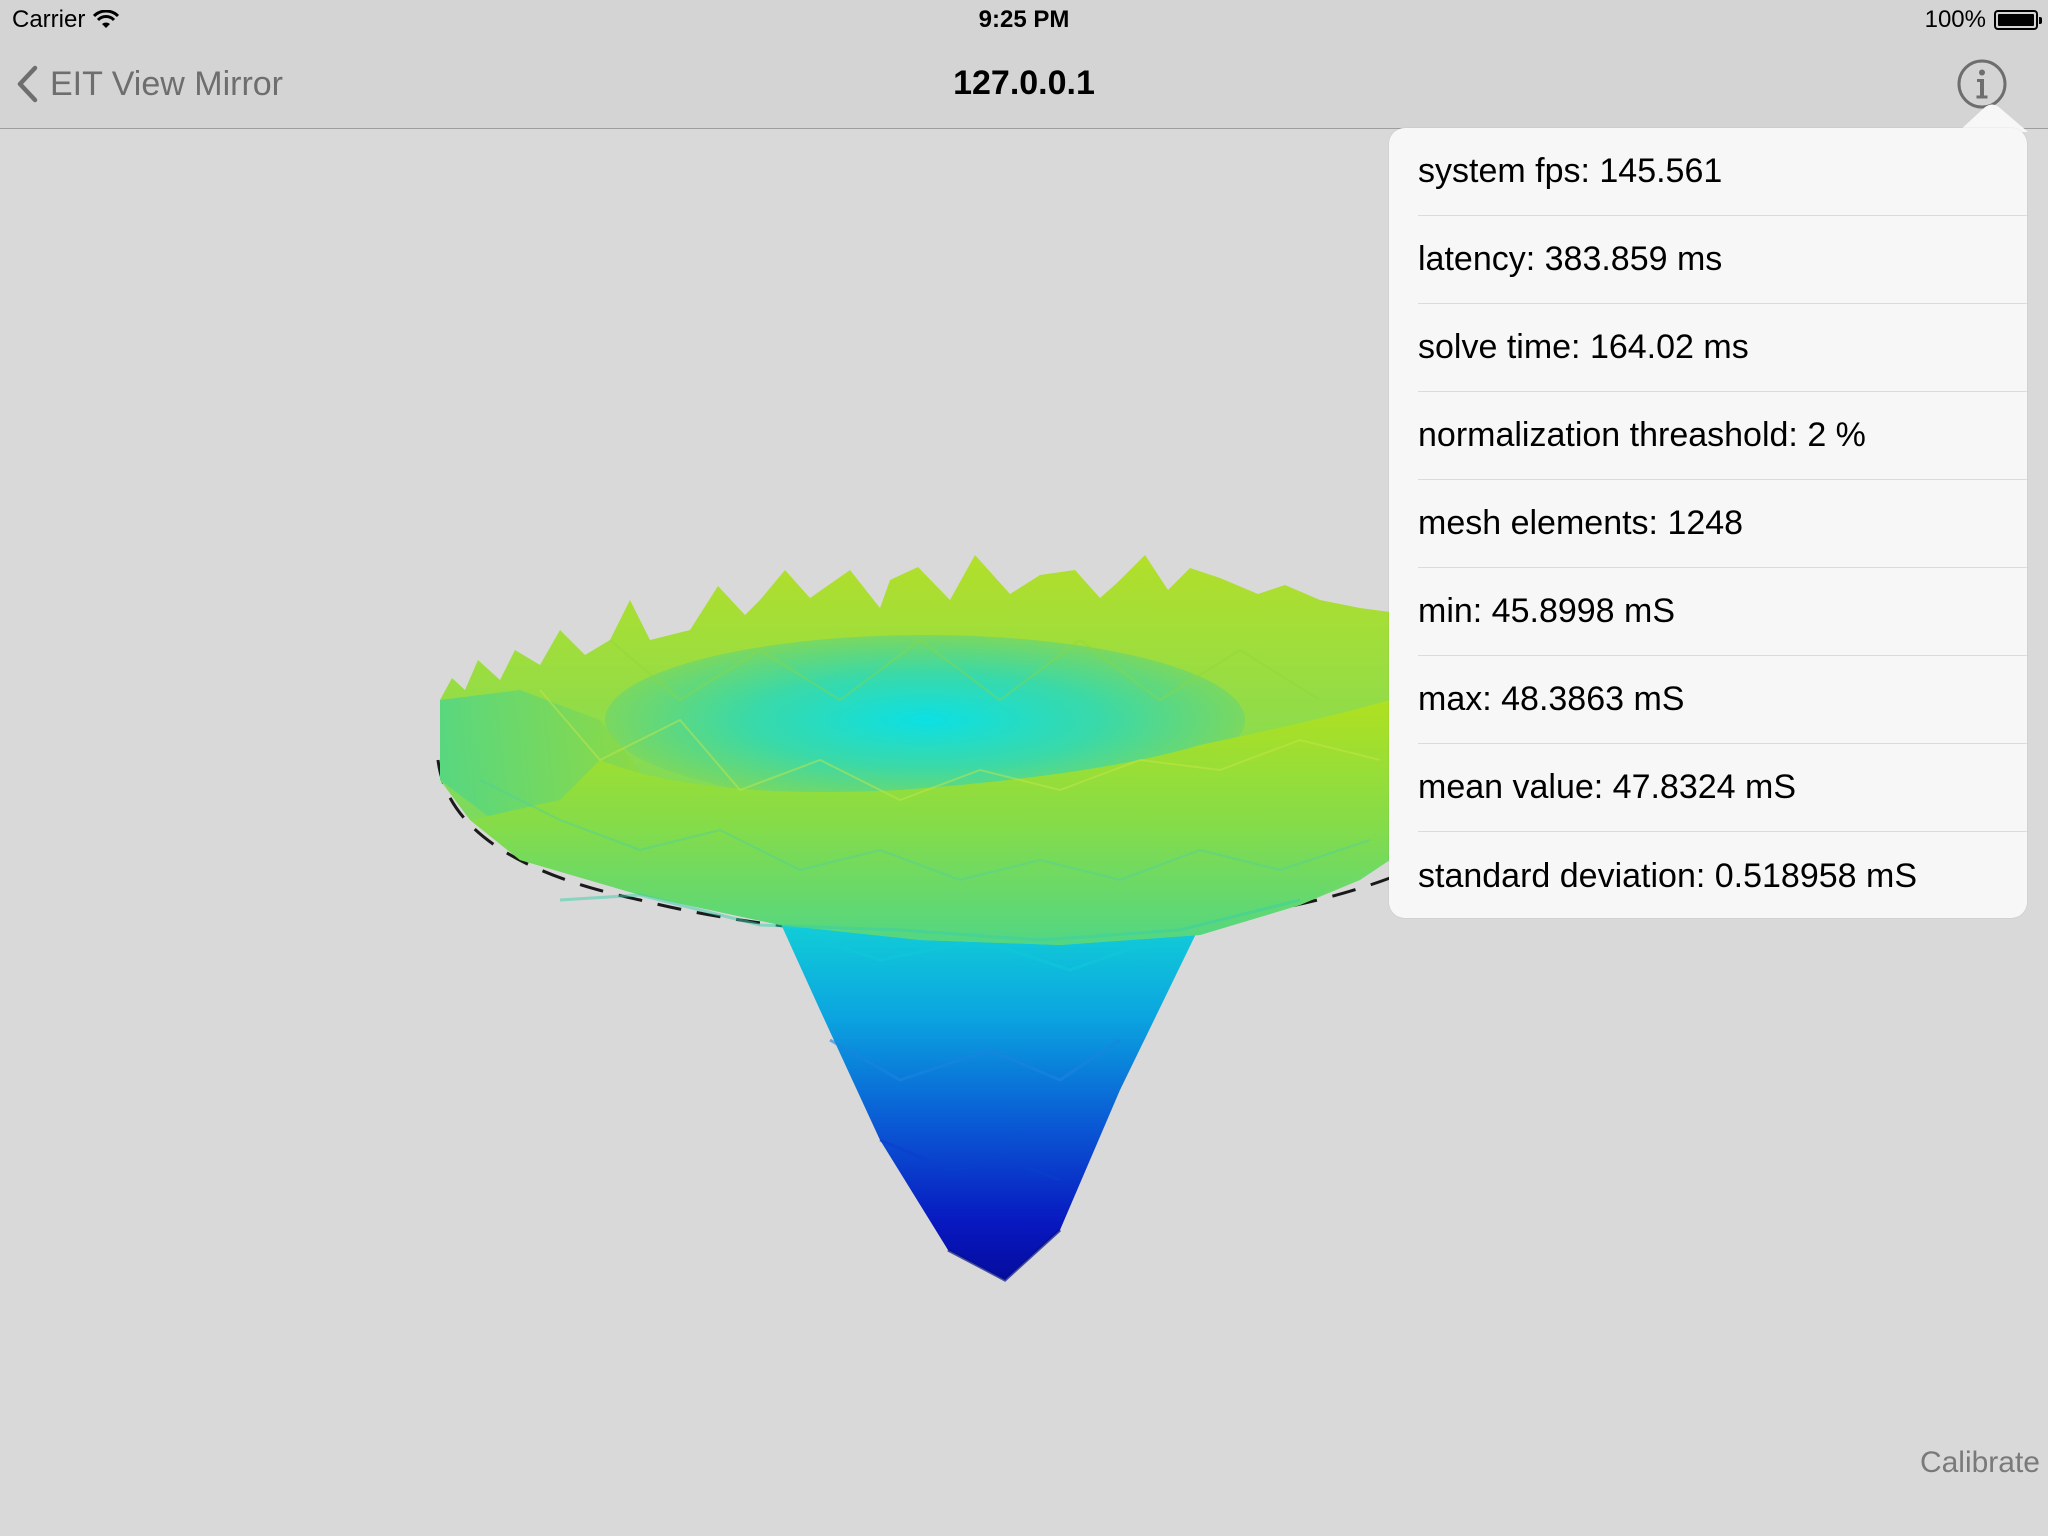  Describe the element at coordinates (1993, 118) in the screenshot. I see `popover-arrow` at that location.